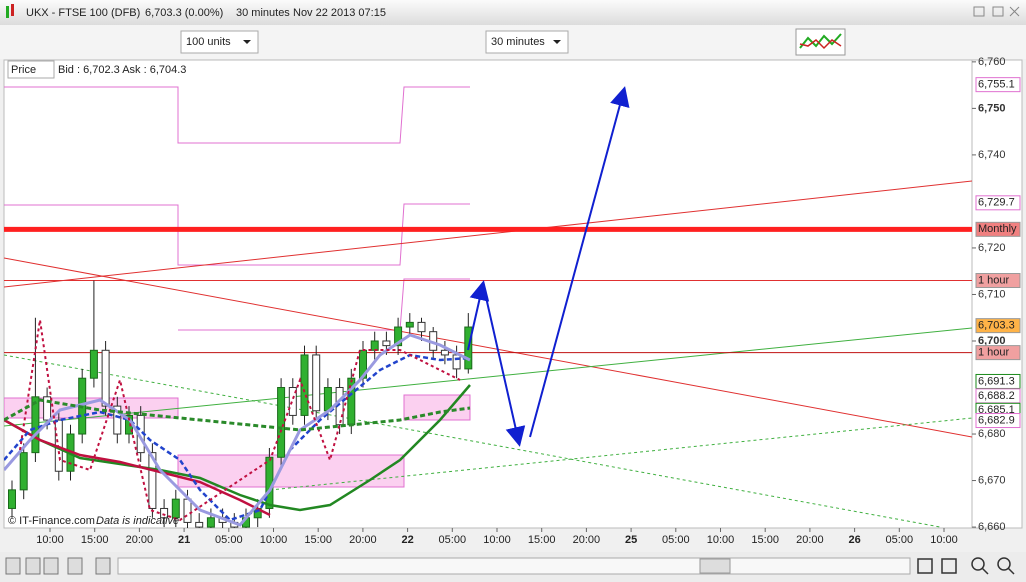  What do you see at coordinates (992, 108) in the screenshot?
I see `y-tick-label: 6,750` at bounding box center [992, 108].